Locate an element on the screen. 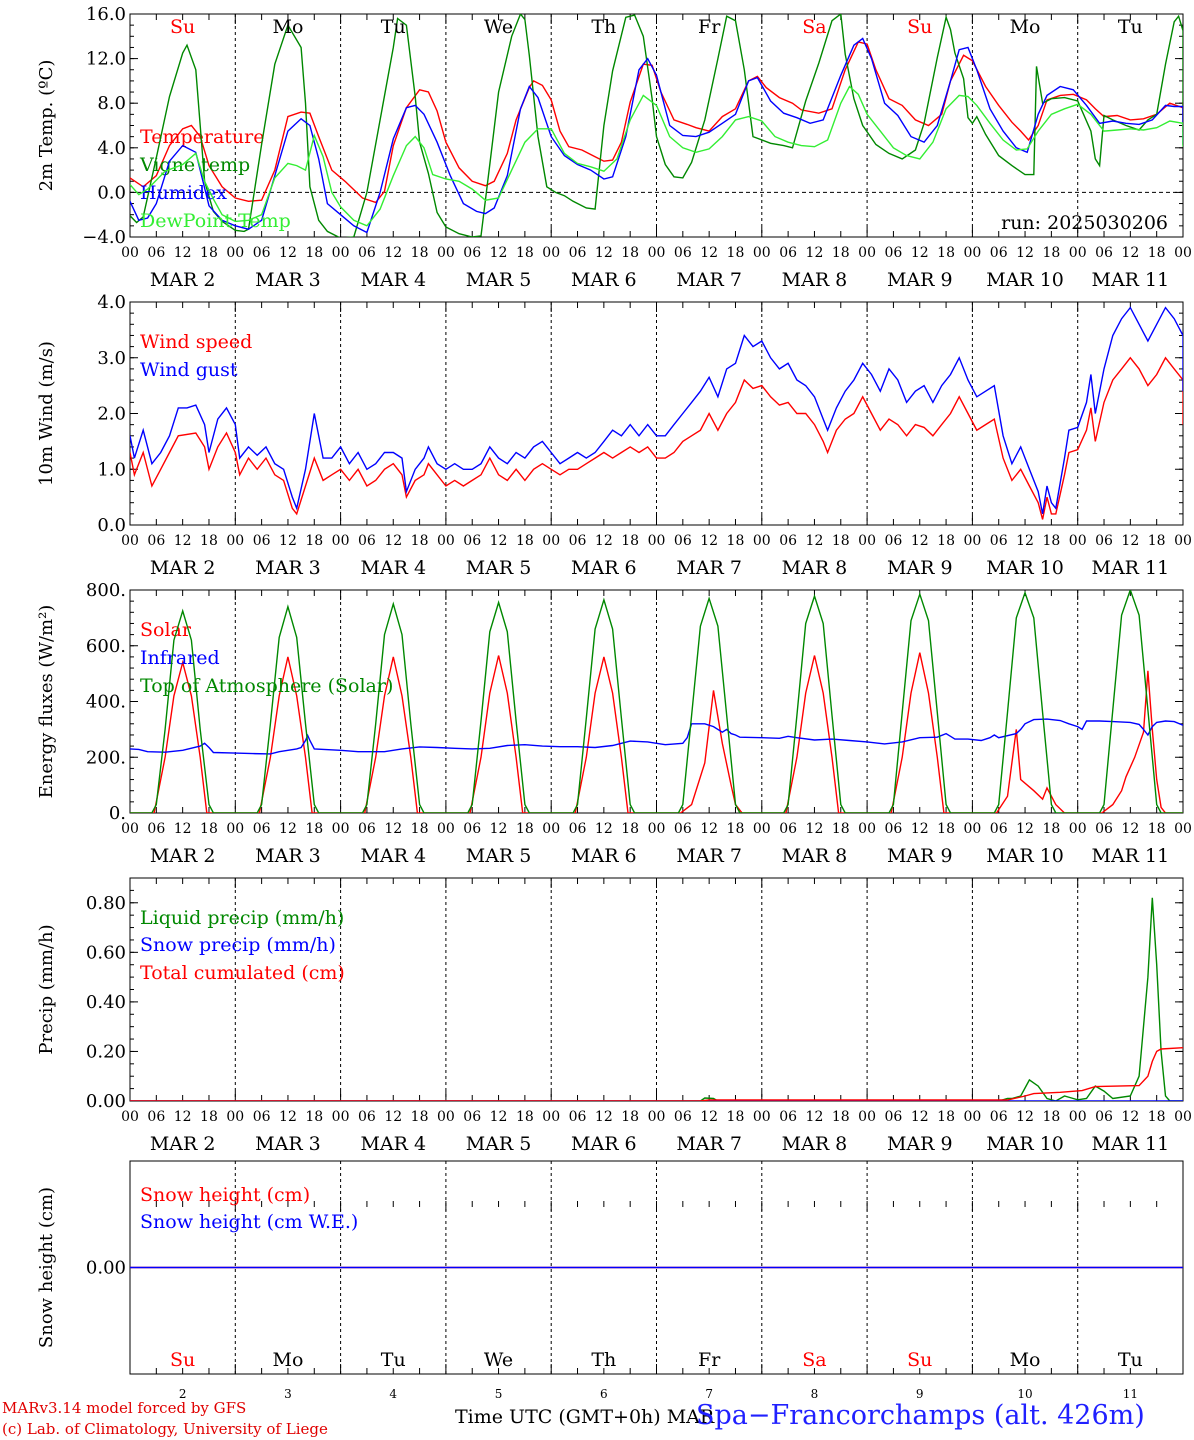 Image resolution: width=1194 pixels, height=1440 pixels. series-line-total-cumulated-cm is located at coordinates (656, 1074).